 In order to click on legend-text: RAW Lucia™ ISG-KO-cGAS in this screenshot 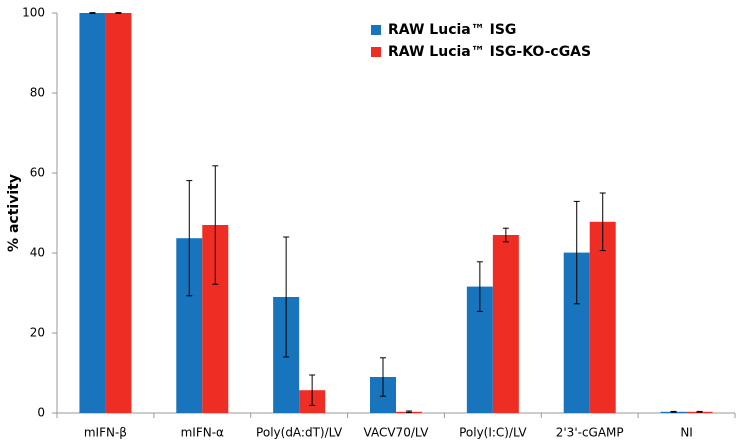, I will do `click(489, 52)`.